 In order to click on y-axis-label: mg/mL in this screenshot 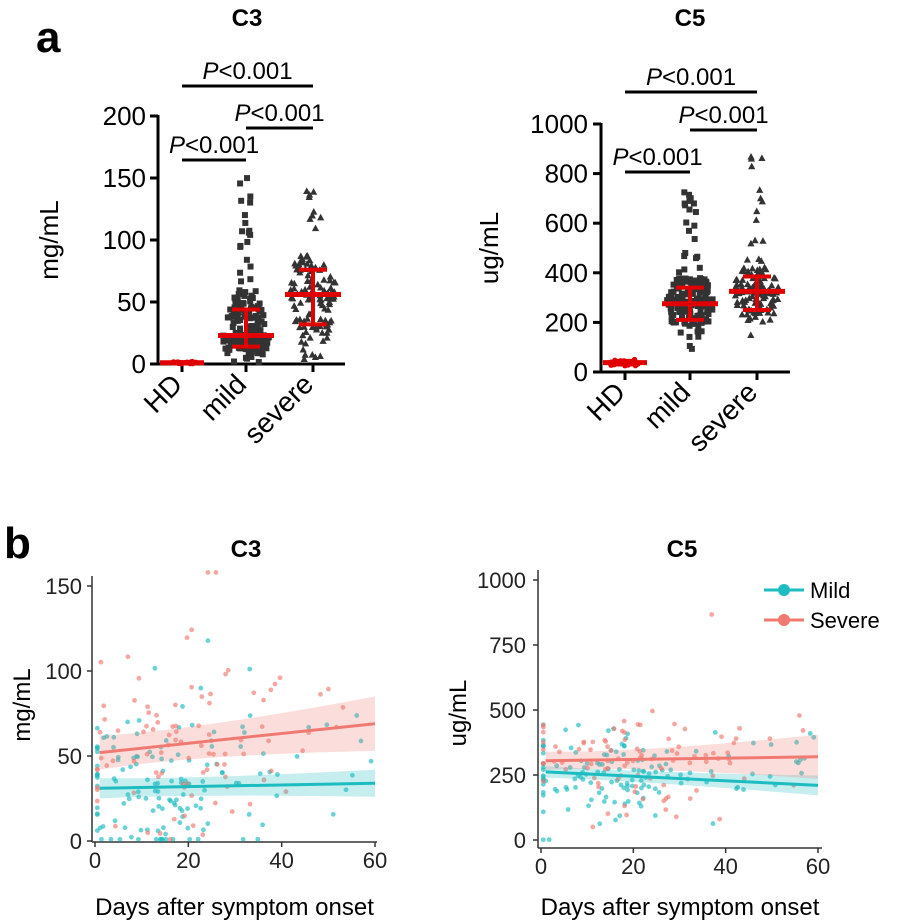, I will do `click(49, 239)`.